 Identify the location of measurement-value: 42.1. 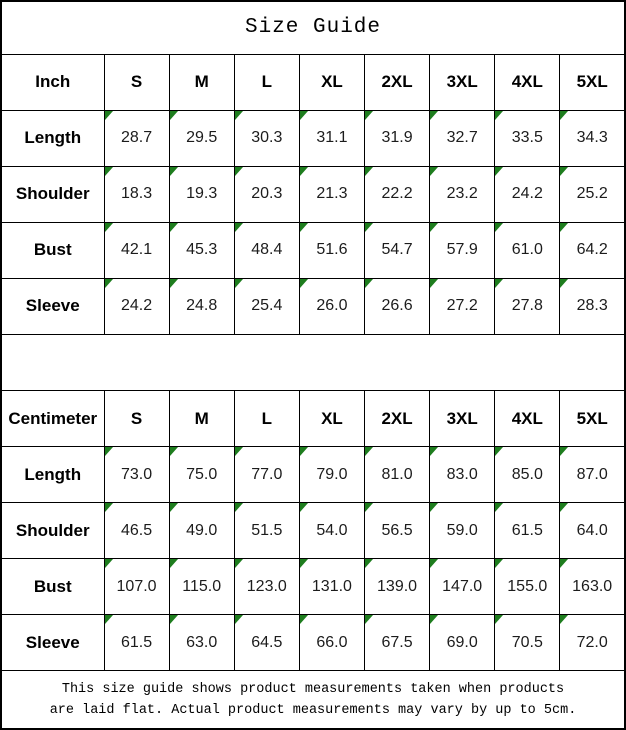
(136, 250).